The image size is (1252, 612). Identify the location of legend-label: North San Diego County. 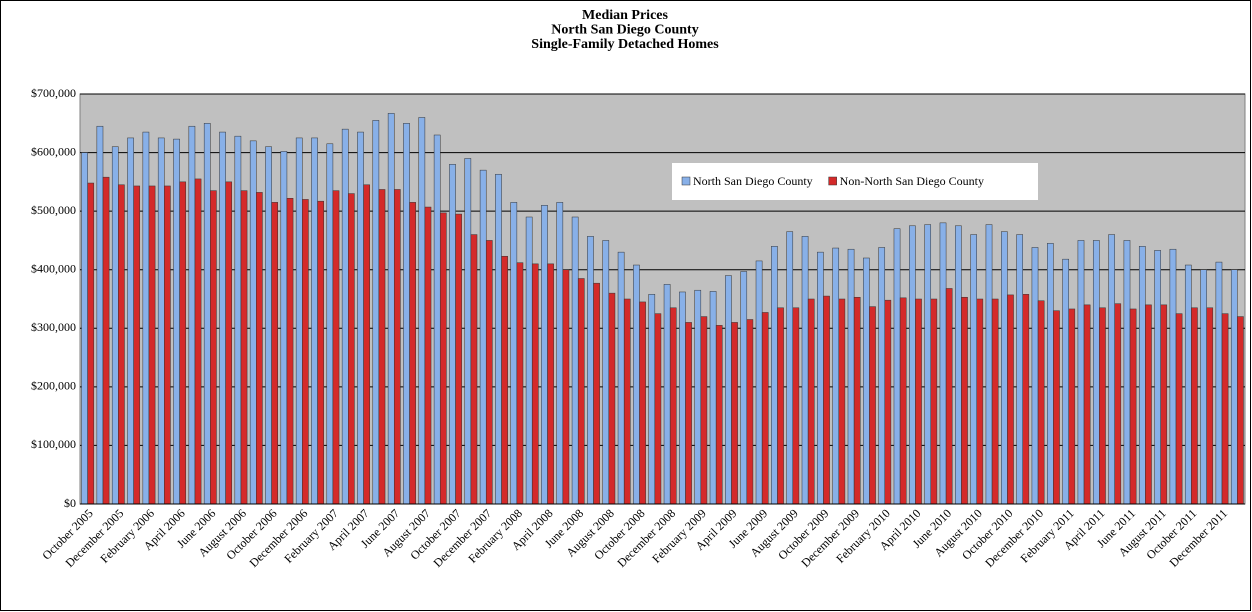
(753, 181).